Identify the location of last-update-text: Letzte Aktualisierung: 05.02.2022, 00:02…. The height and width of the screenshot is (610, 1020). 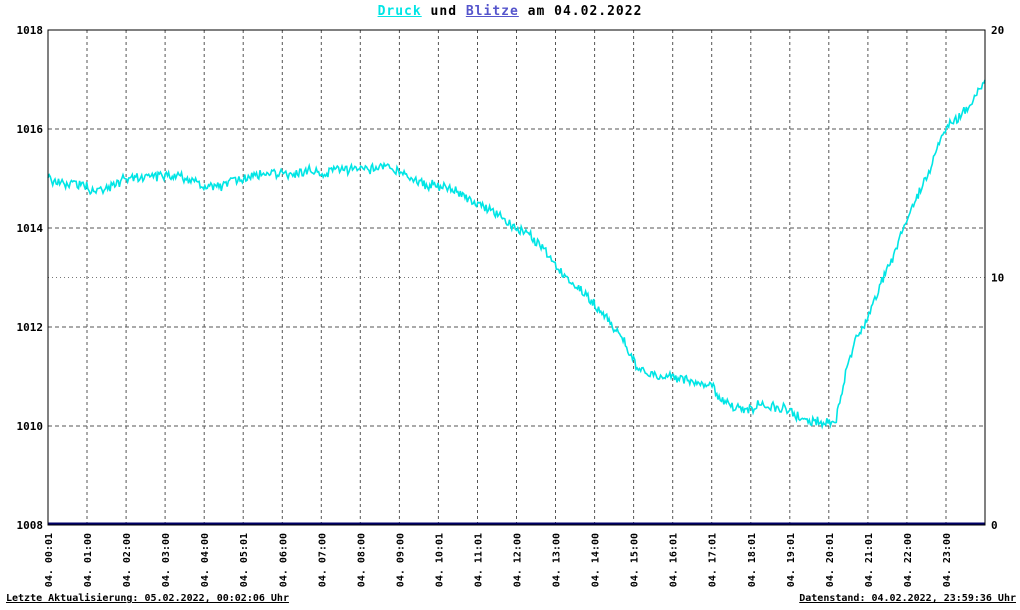
(147, 598).